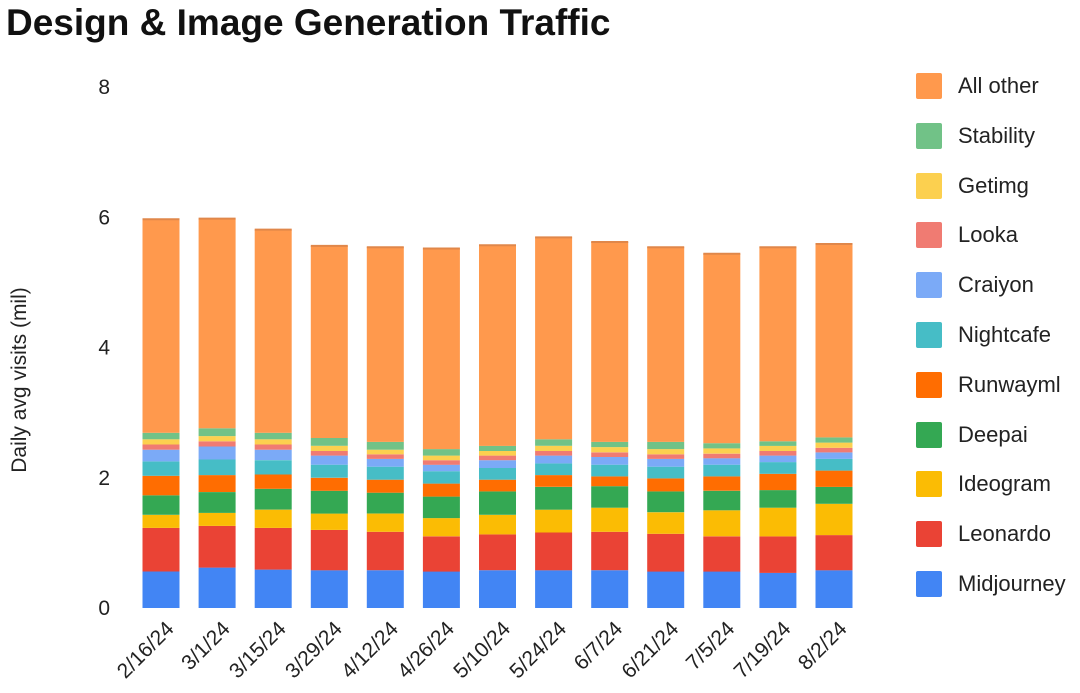 Image resolution: width=1080 pixels, height=693 pixels. Describe the element at coordinates (538, 650) in the screenshot. I see `x-tick-label: 5/24/24` at that location.